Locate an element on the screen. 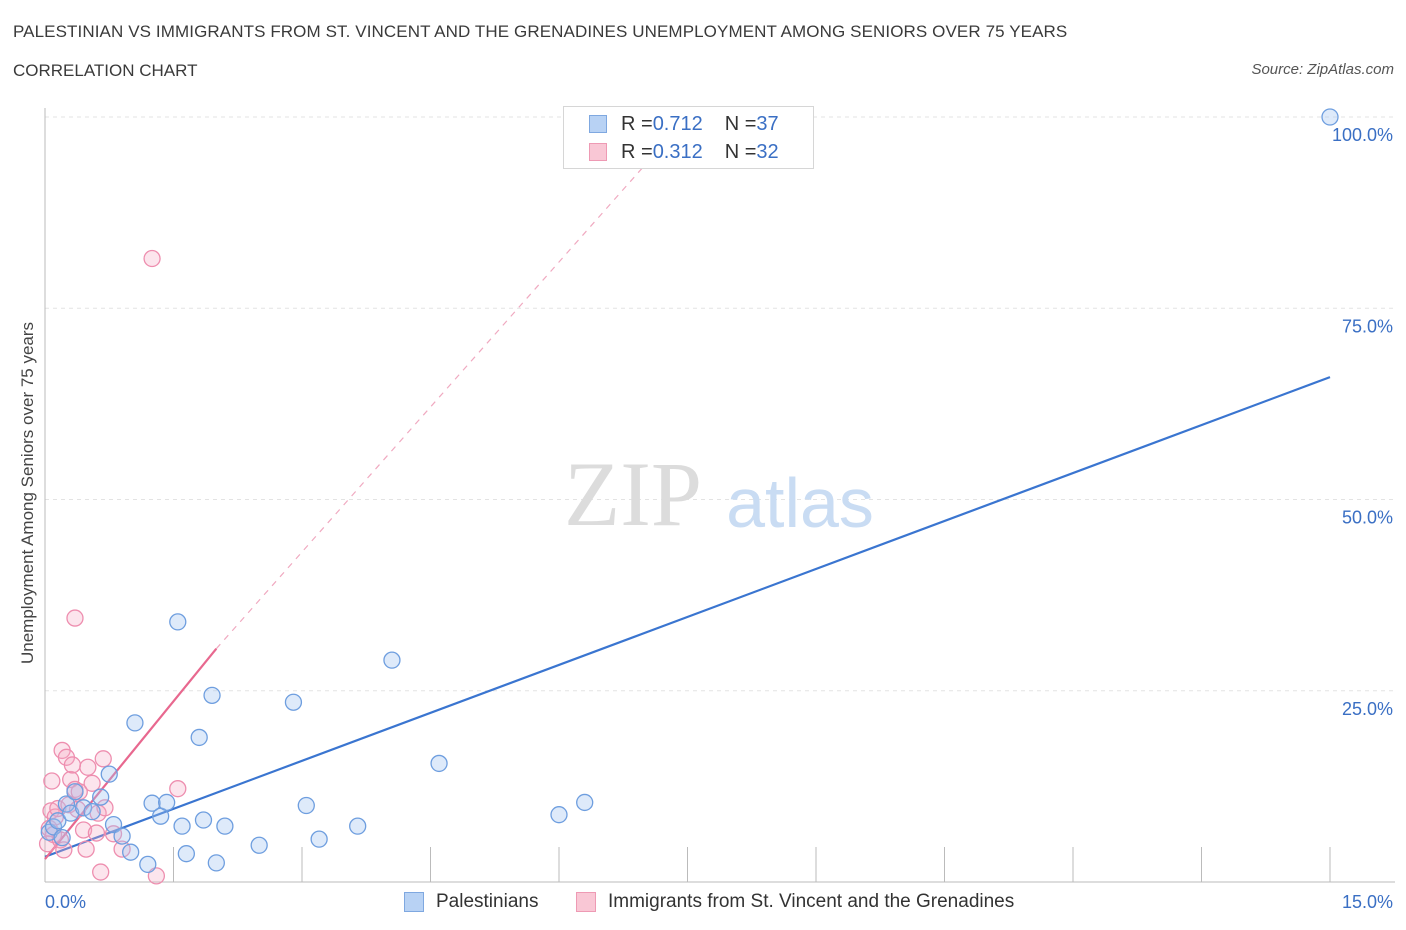  y-tick-label: 25.0% is located at coordinates (1367, 709).